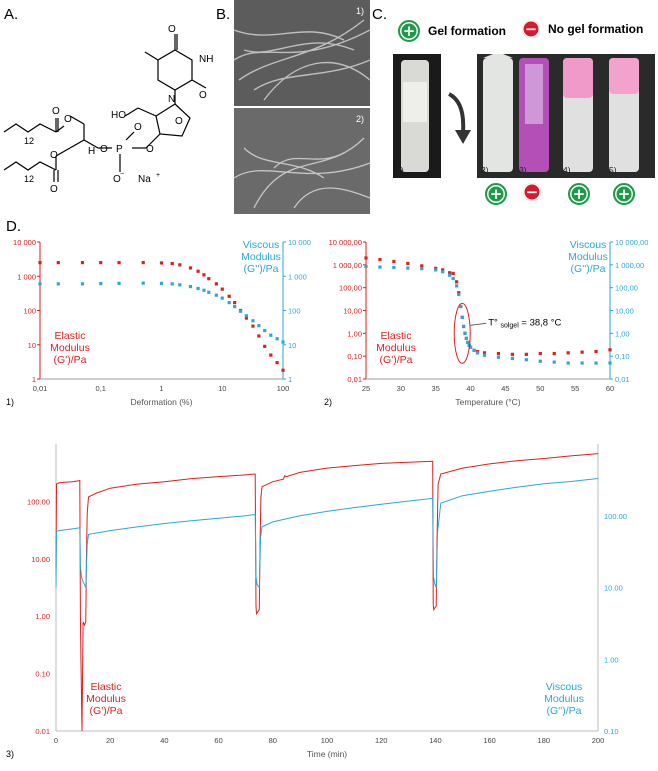 This screenshot has height=771, width=658. Describe the element at coordinates (70, 348) in the screenshot. I see `elastic-label-line: Modulus` at that location.